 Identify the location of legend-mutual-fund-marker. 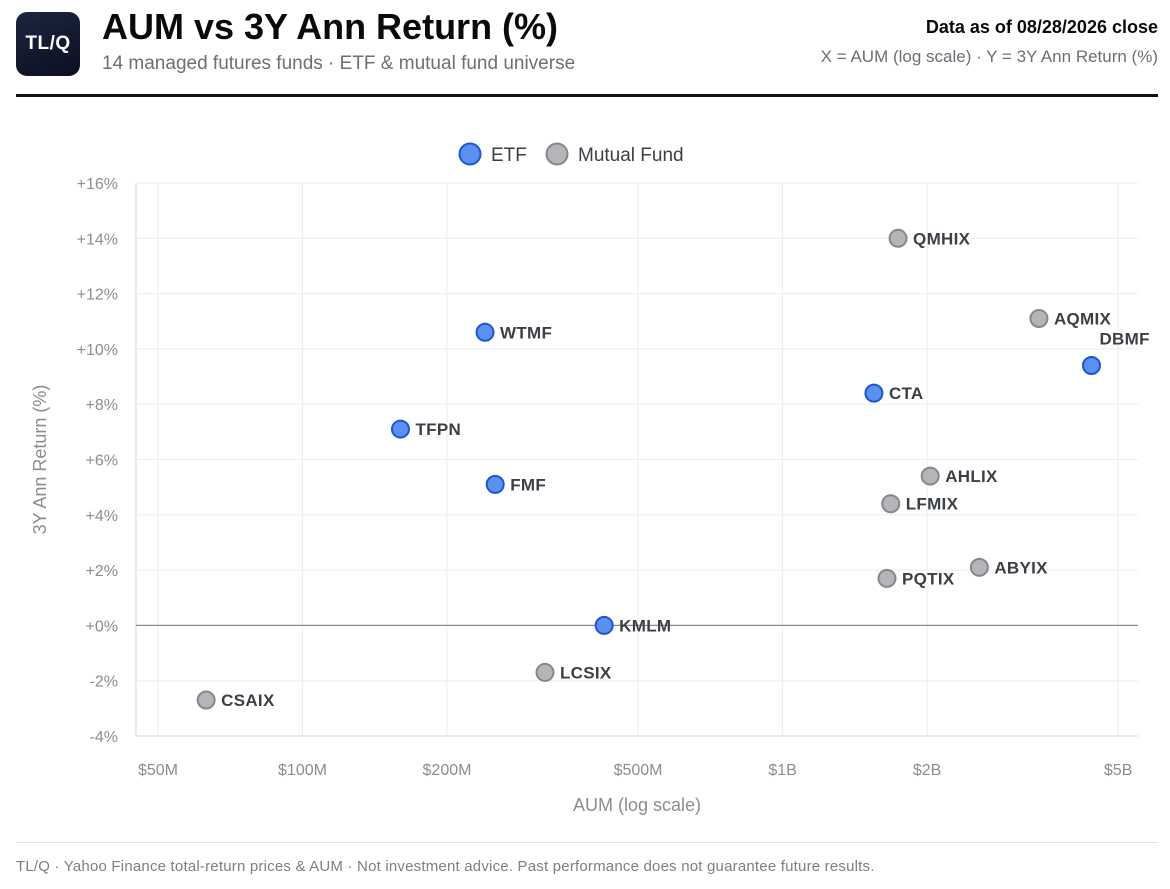
(557, 154).